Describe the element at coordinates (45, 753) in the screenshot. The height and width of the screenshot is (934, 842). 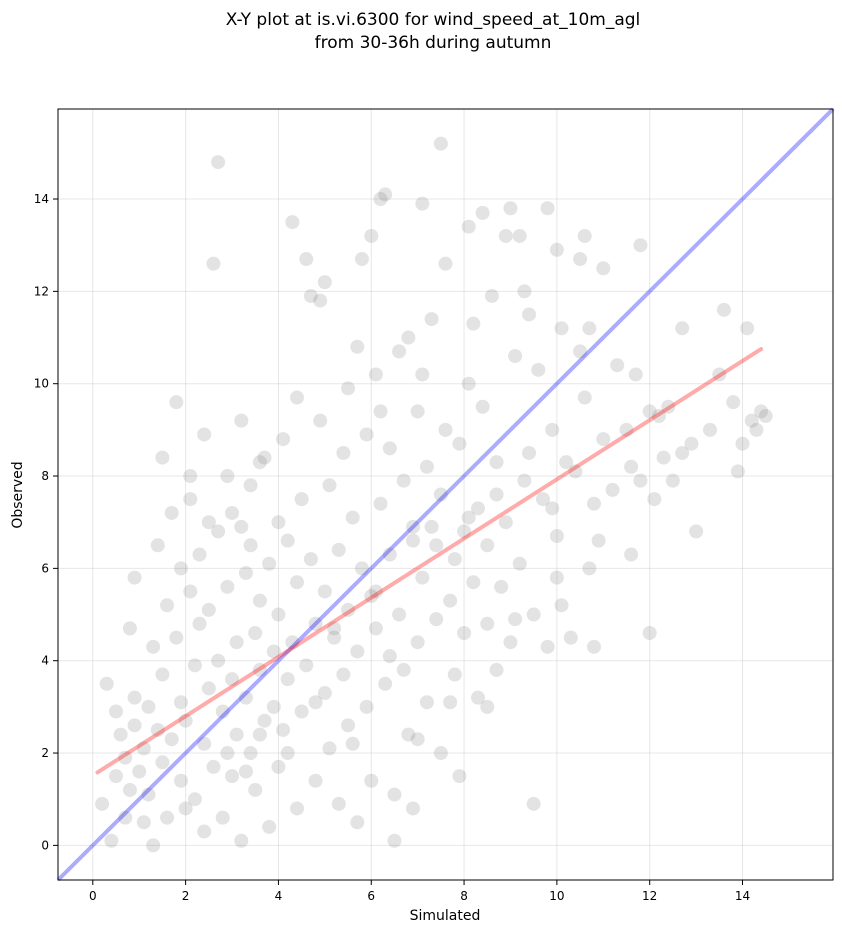
I see `y-tick-label: 2` at that location.